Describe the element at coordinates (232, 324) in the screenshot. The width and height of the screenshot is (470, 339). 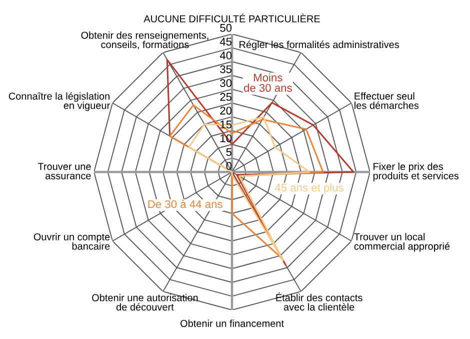
I see `spoke-label: Obtenir un financement` at that location.